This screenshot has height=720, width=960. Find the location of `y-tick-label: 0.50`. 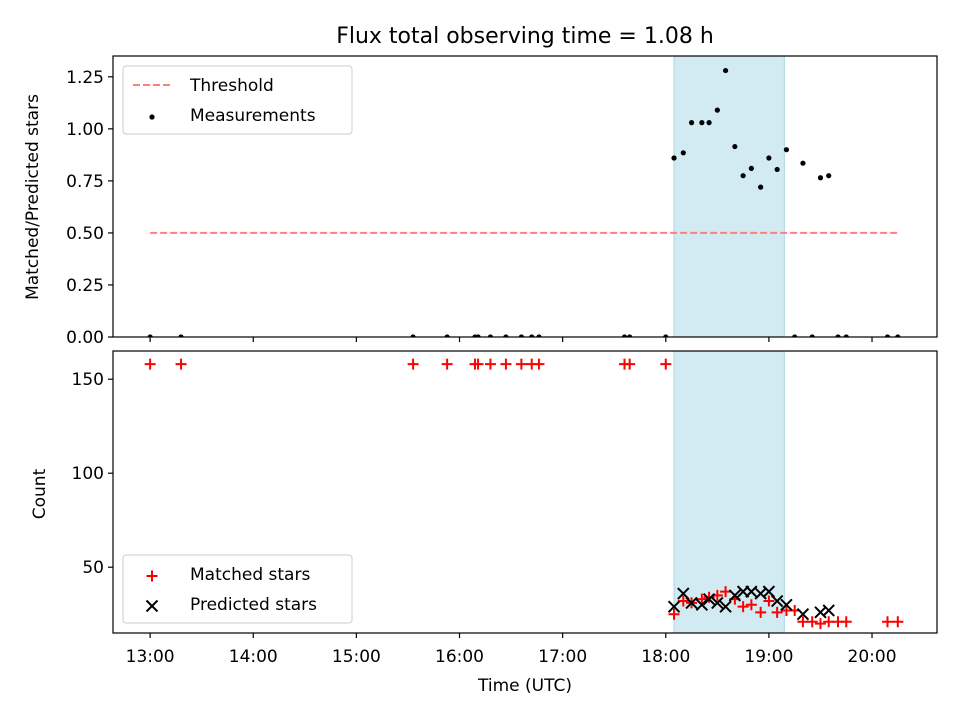

y-tick-label: 0.50 is located at coordinates (85, 234).